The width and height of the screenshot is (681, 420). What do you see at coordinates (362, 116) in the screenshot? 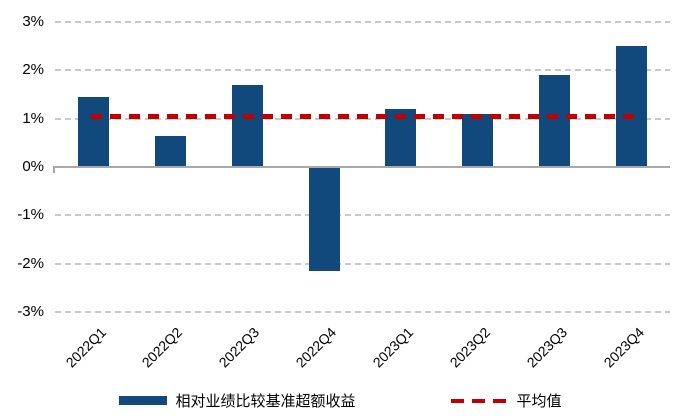
I see `average-line` at bounding box center [362, 116].